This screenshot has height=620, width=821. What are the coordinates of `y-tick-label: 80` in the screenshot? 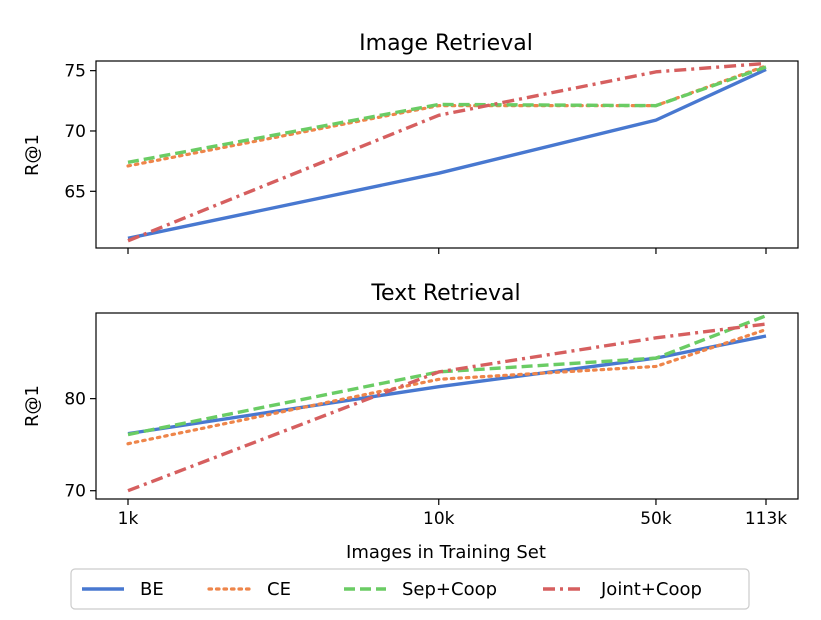 It's located at (75, 400).